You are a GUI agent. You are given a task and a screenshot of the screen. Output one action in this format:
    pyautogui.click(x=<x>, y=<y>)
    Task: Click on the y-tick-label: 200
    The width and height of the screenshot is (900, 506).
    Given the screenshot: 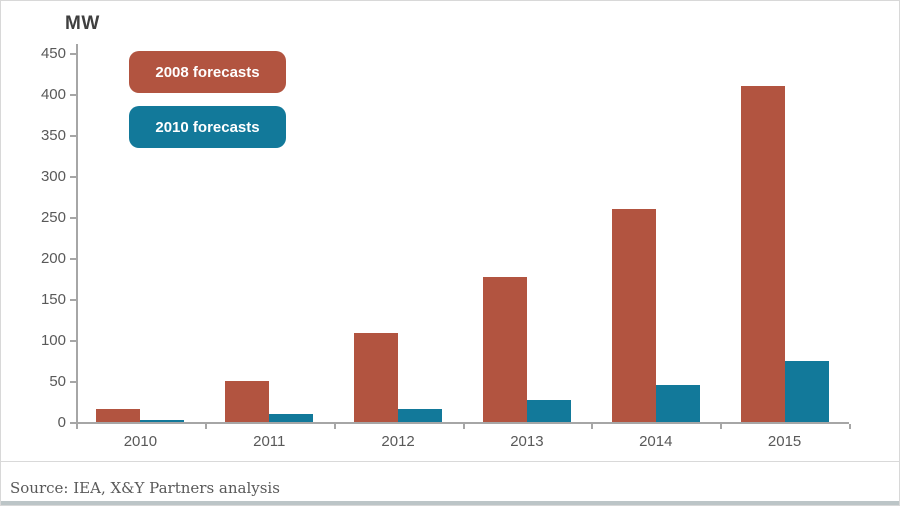 What is the action you would take?
    pyautogui.click(x=53, y=258)
    